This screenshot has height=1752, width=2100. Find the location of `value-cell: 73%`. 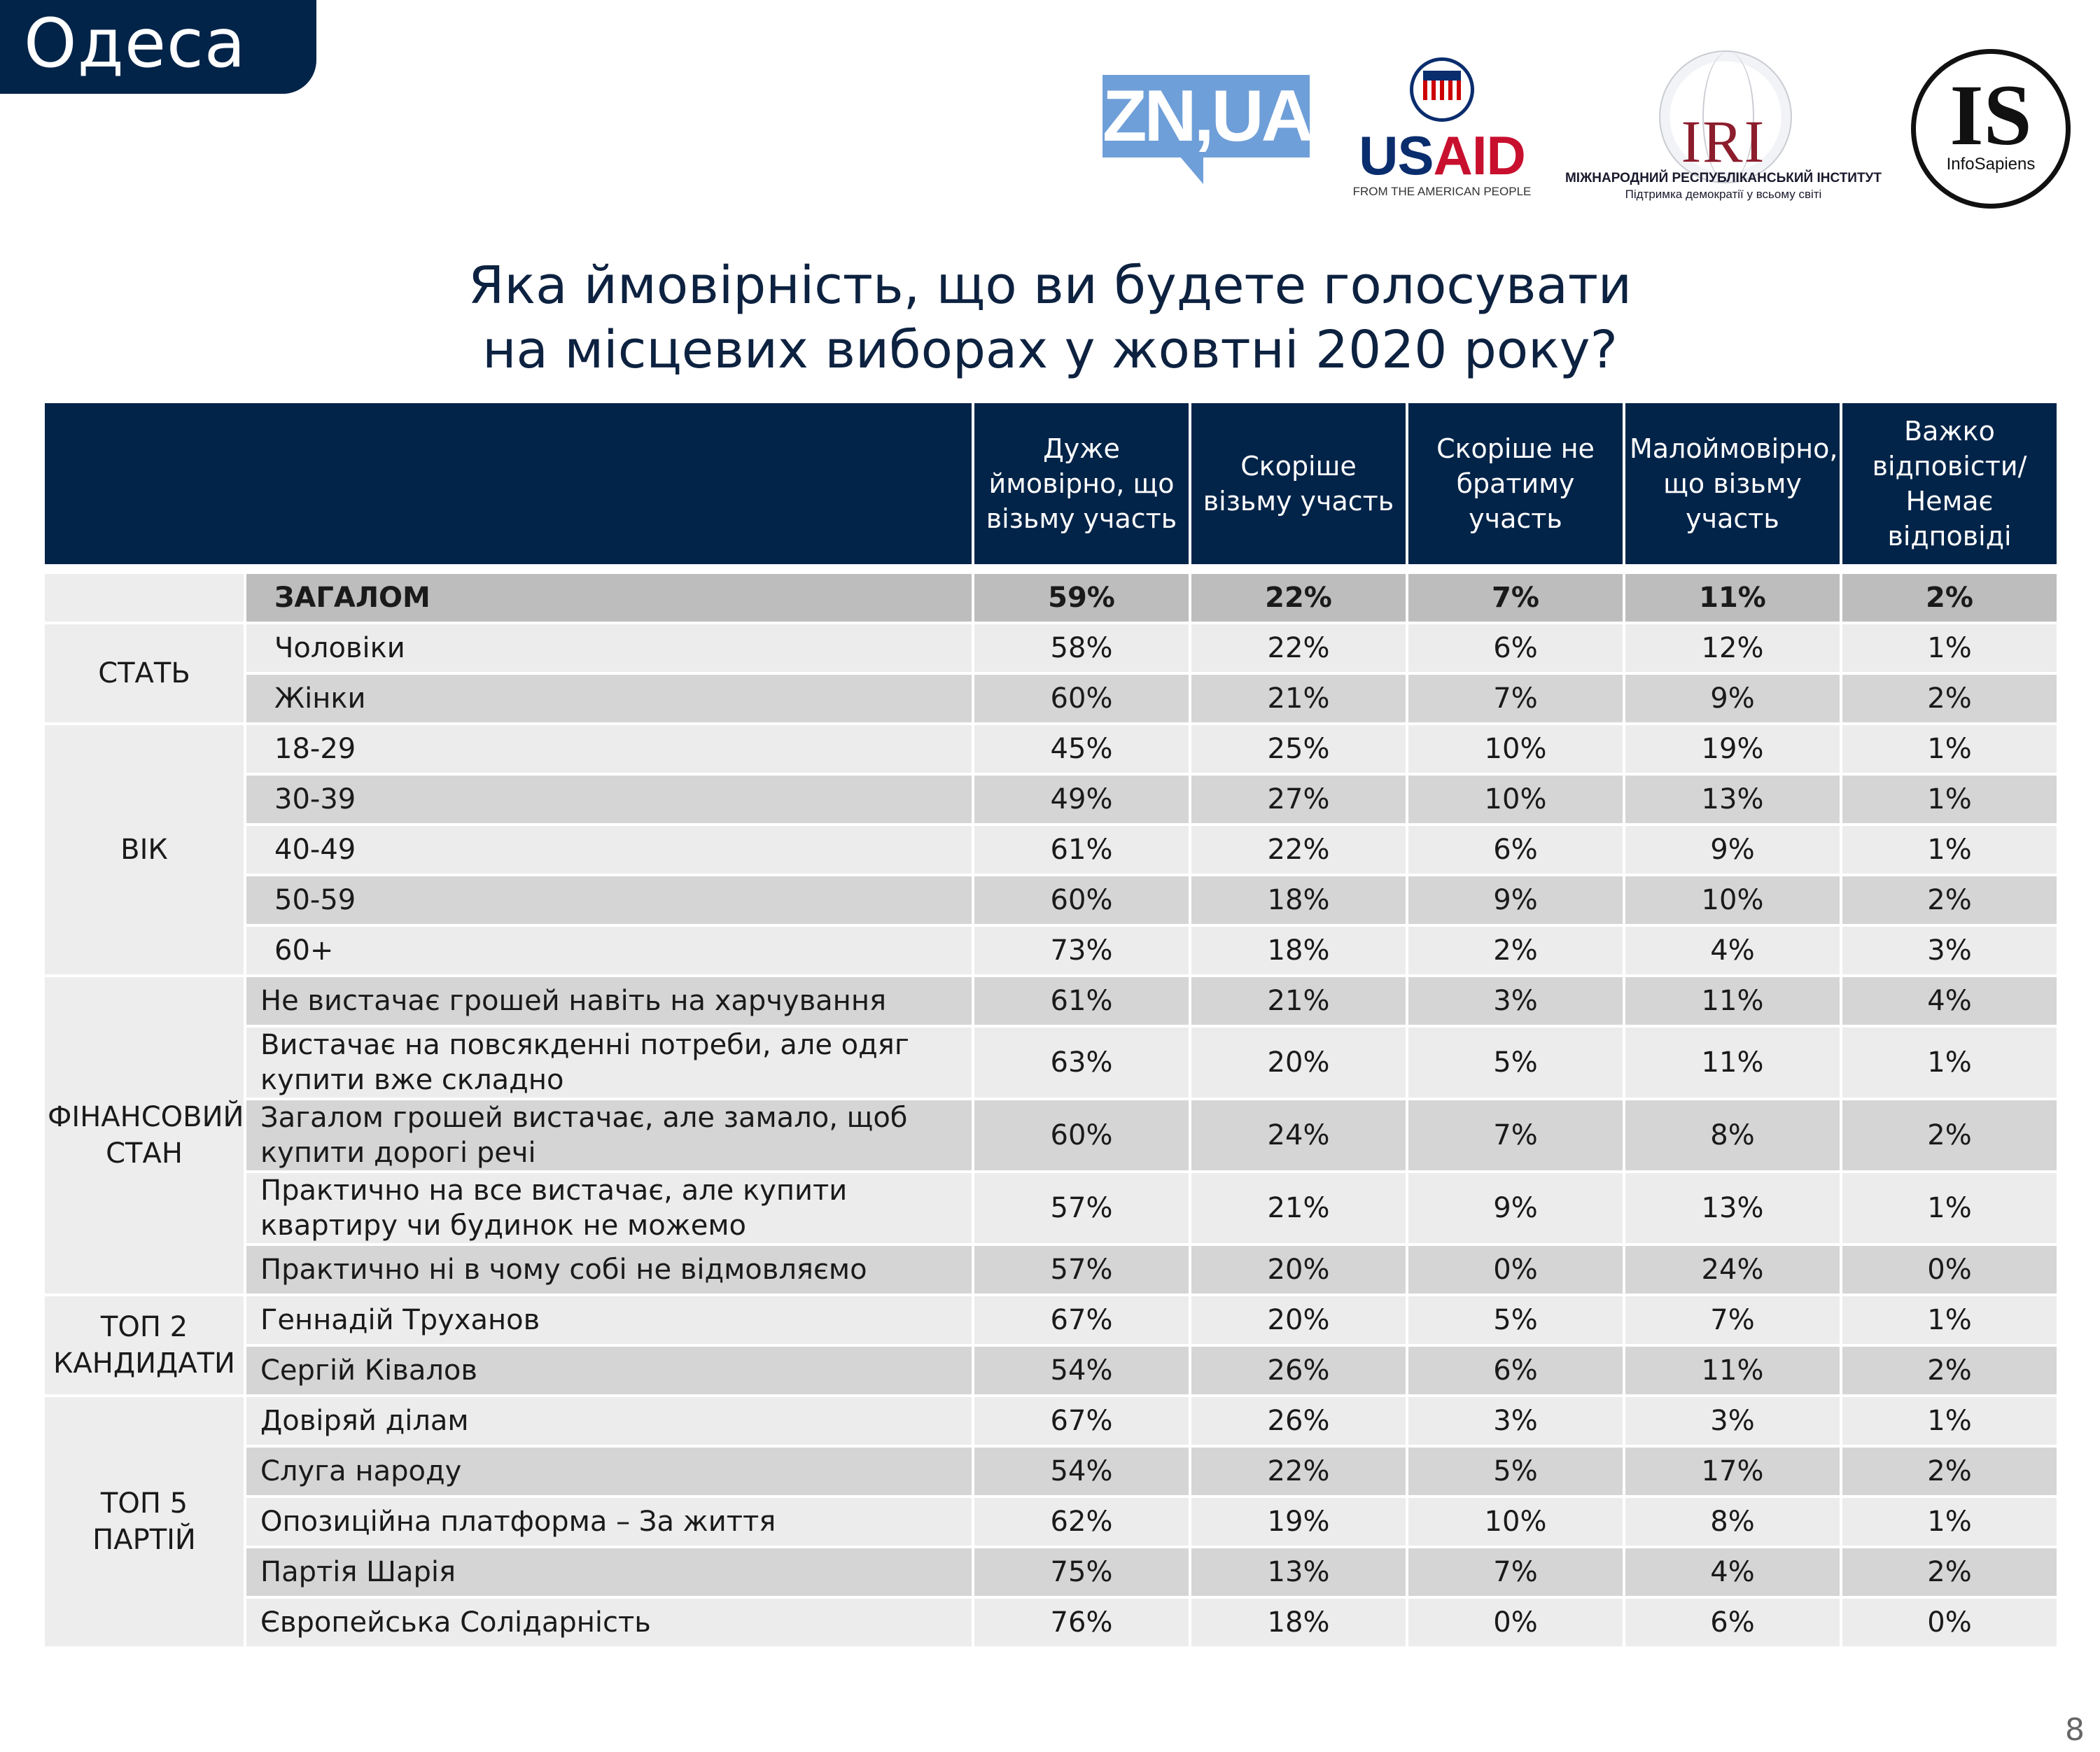

value-cell: 73% is located at coordinates (1081, 950).